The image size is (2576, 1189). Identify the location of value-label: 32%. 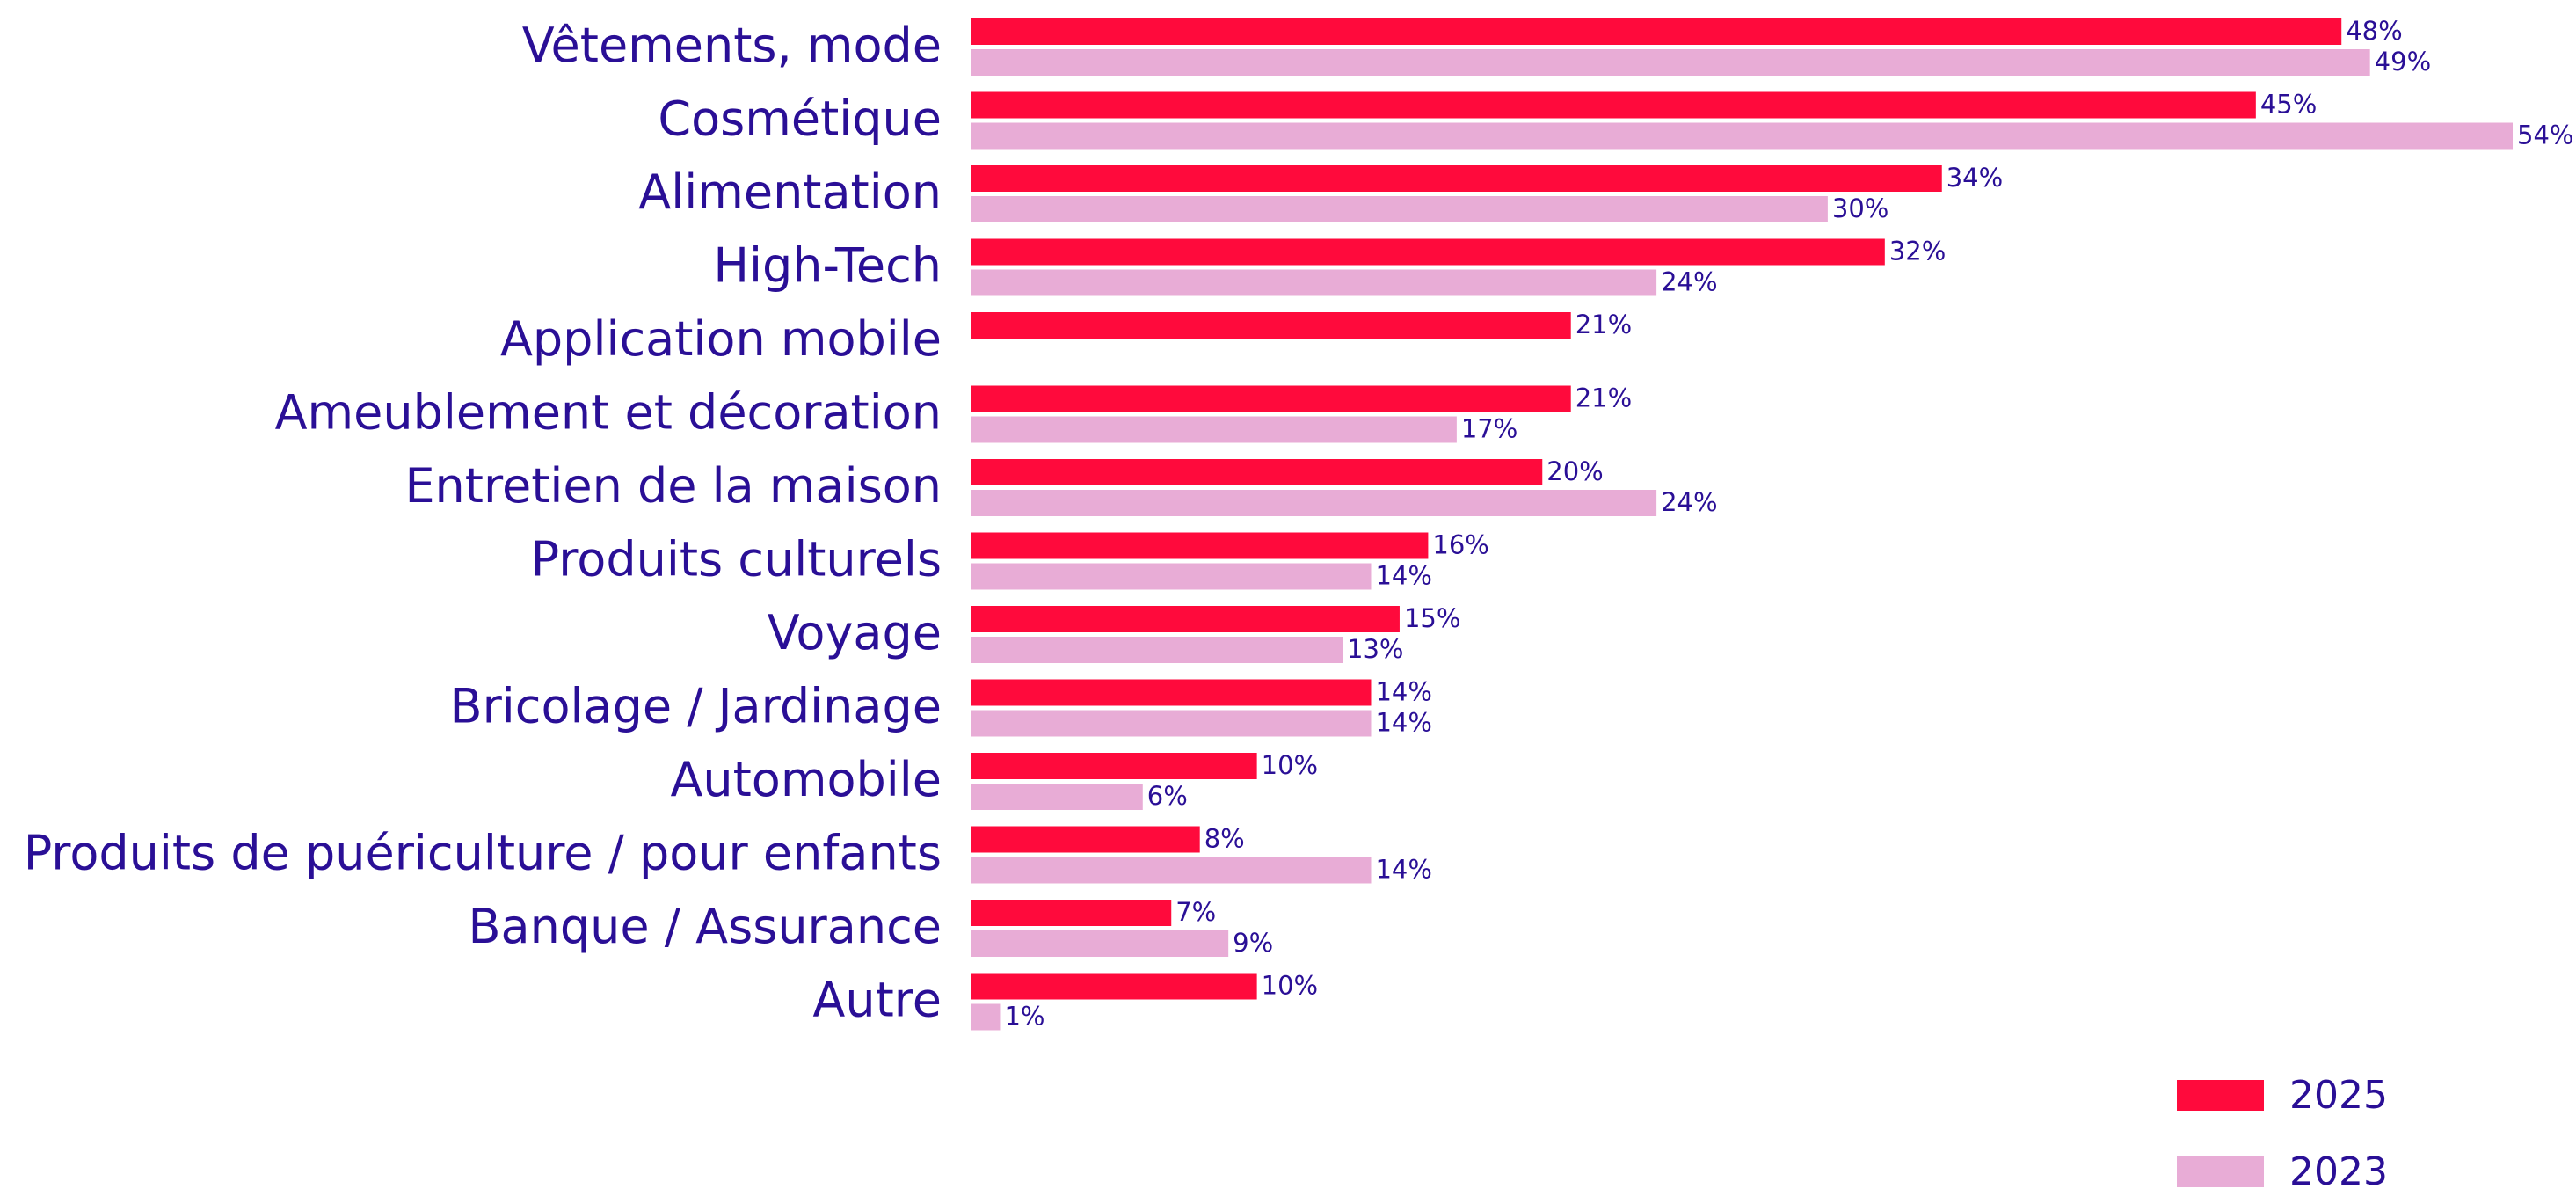
(1917, 252).